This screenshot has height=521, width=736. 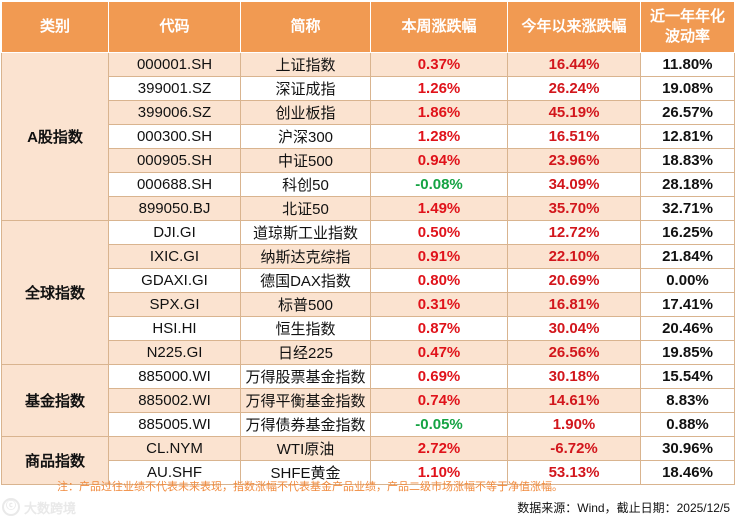 I want to click on week-change-cell: 0.37%, so click(x=439, y=64).